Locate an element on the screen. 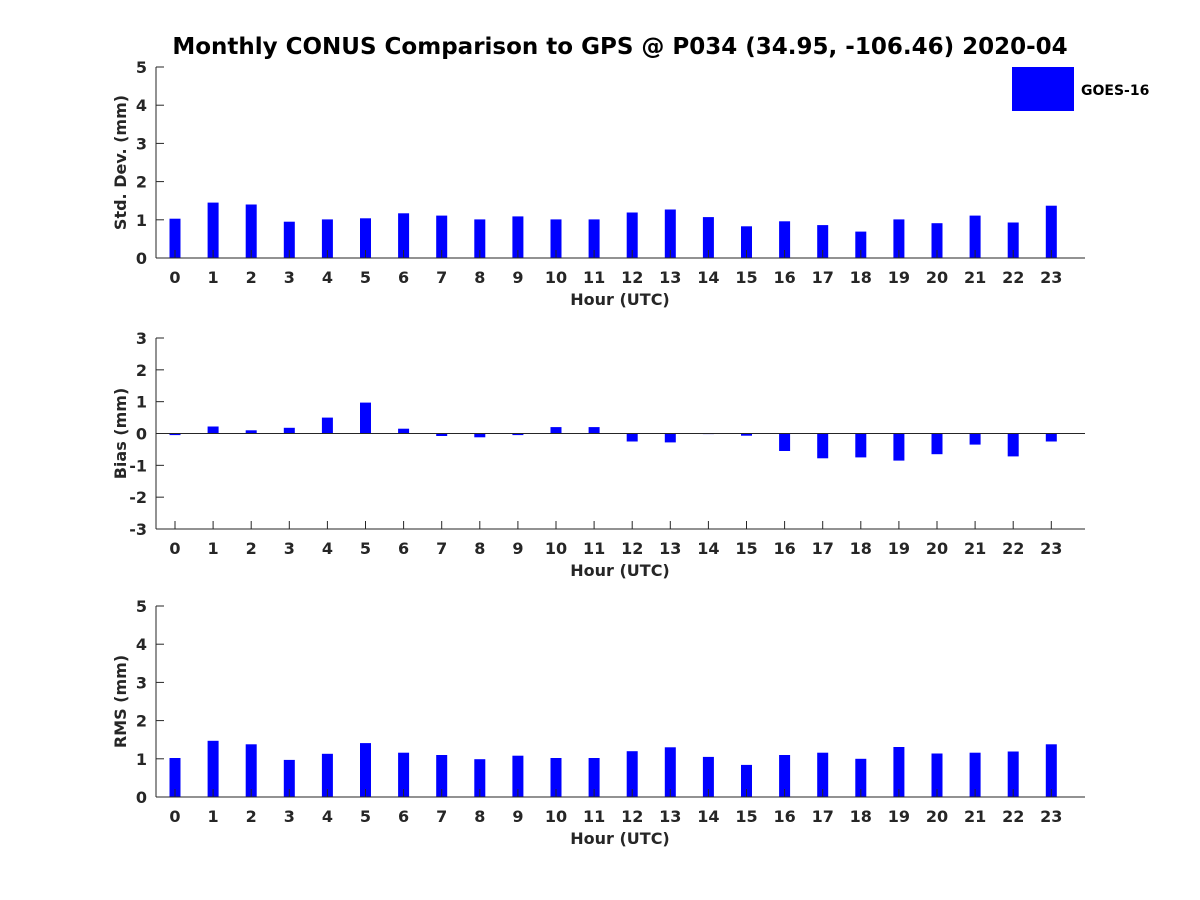 This screenshot has width=1200, height=900. y-tick-label: 3 is located at coordinates (141, 143).